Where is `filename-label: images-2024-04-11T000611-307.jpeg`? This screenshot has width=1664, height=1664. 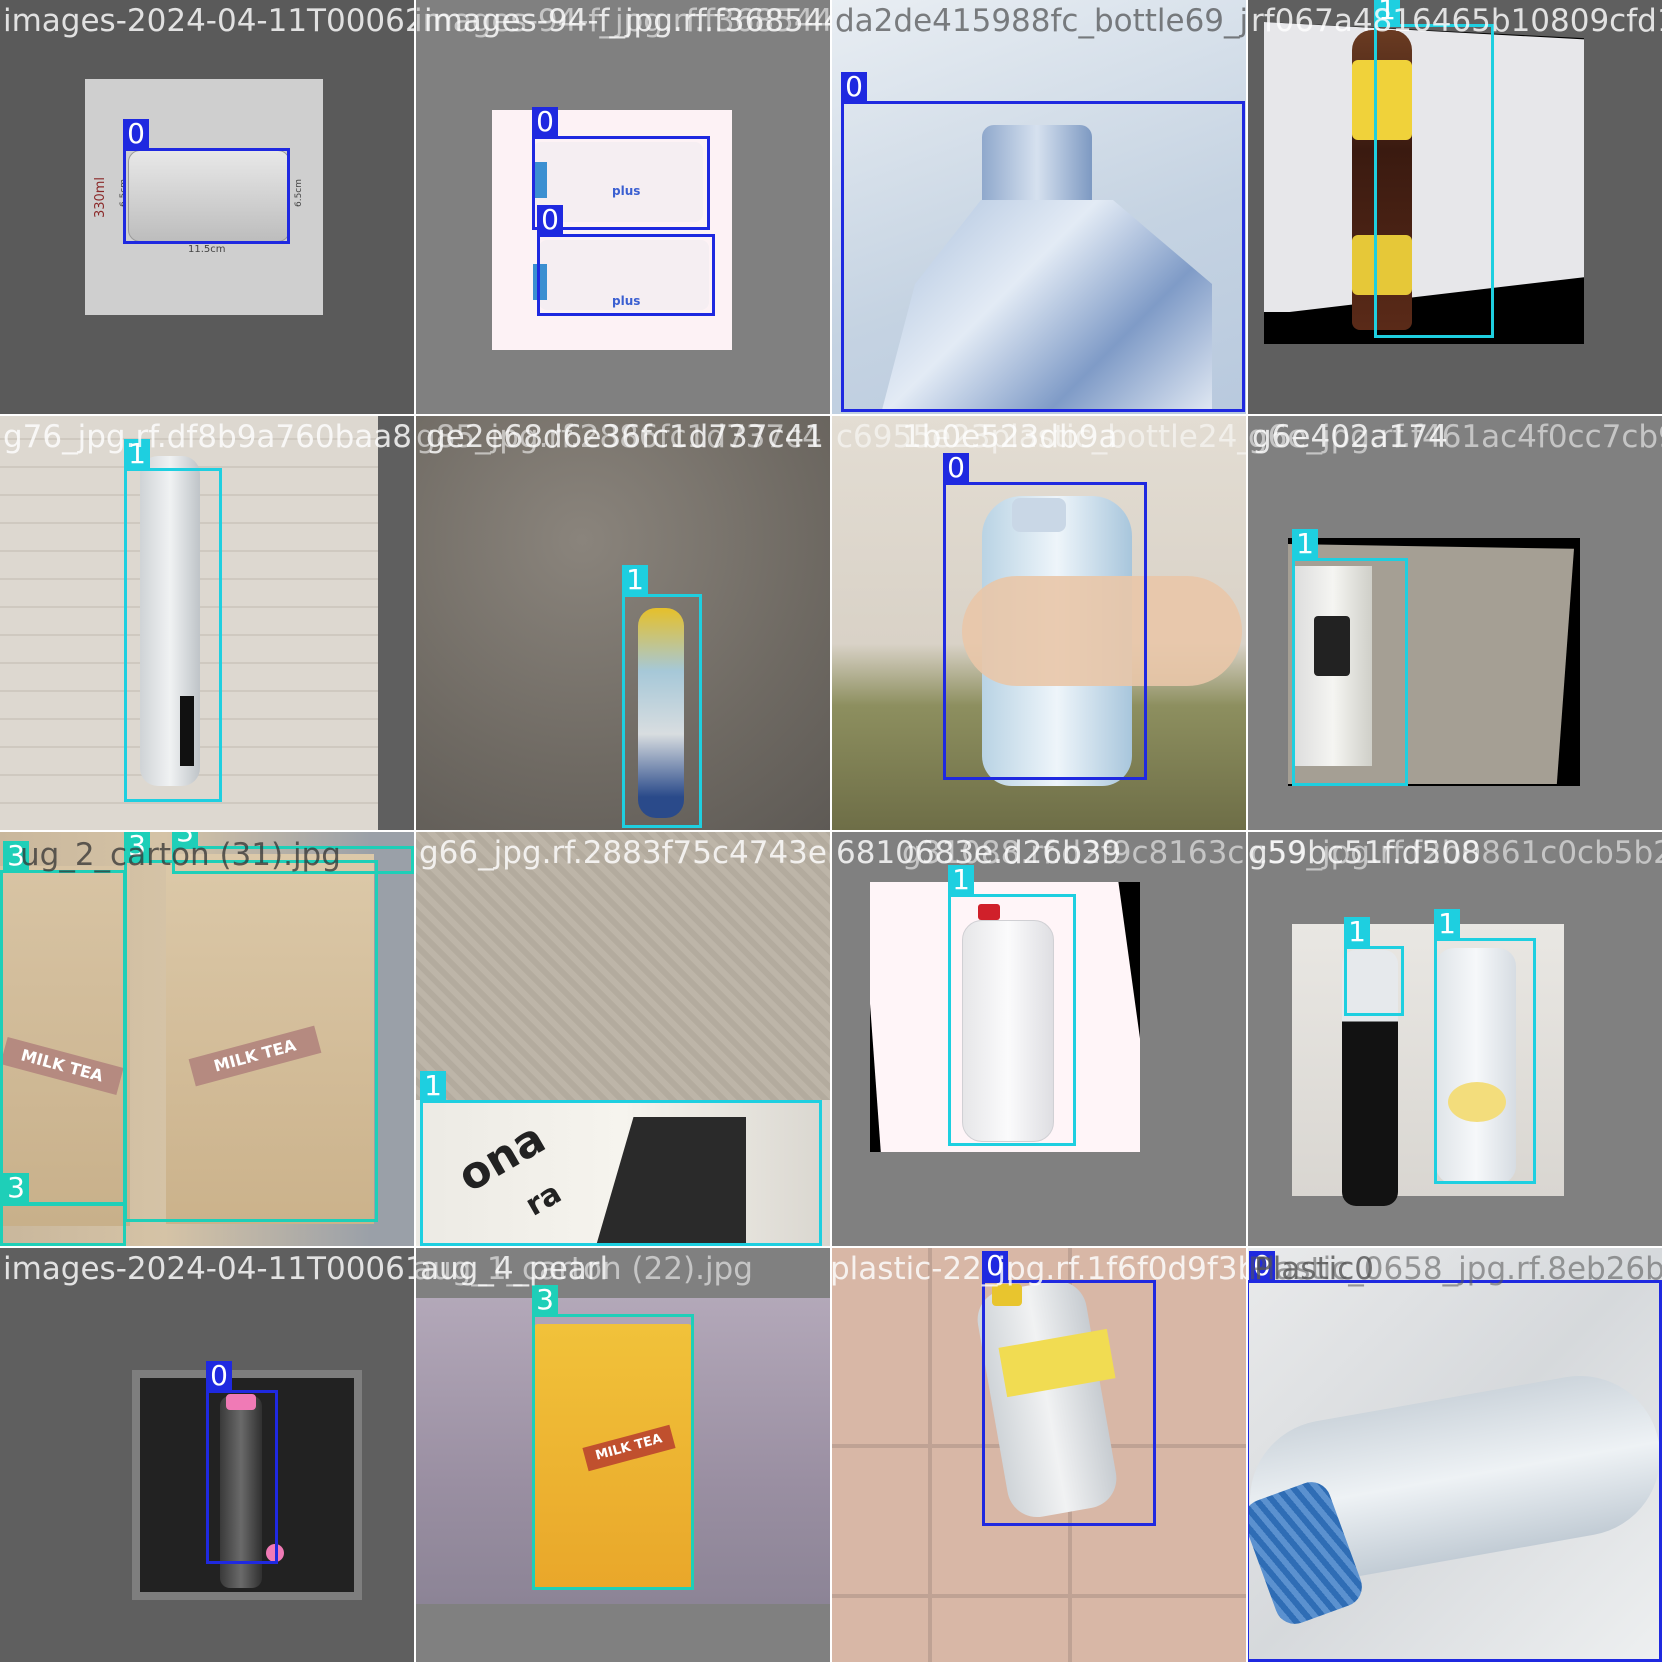
filename-label: images-2024-04-11T000611-307.jpeg is located at coordinates (208, 1269).